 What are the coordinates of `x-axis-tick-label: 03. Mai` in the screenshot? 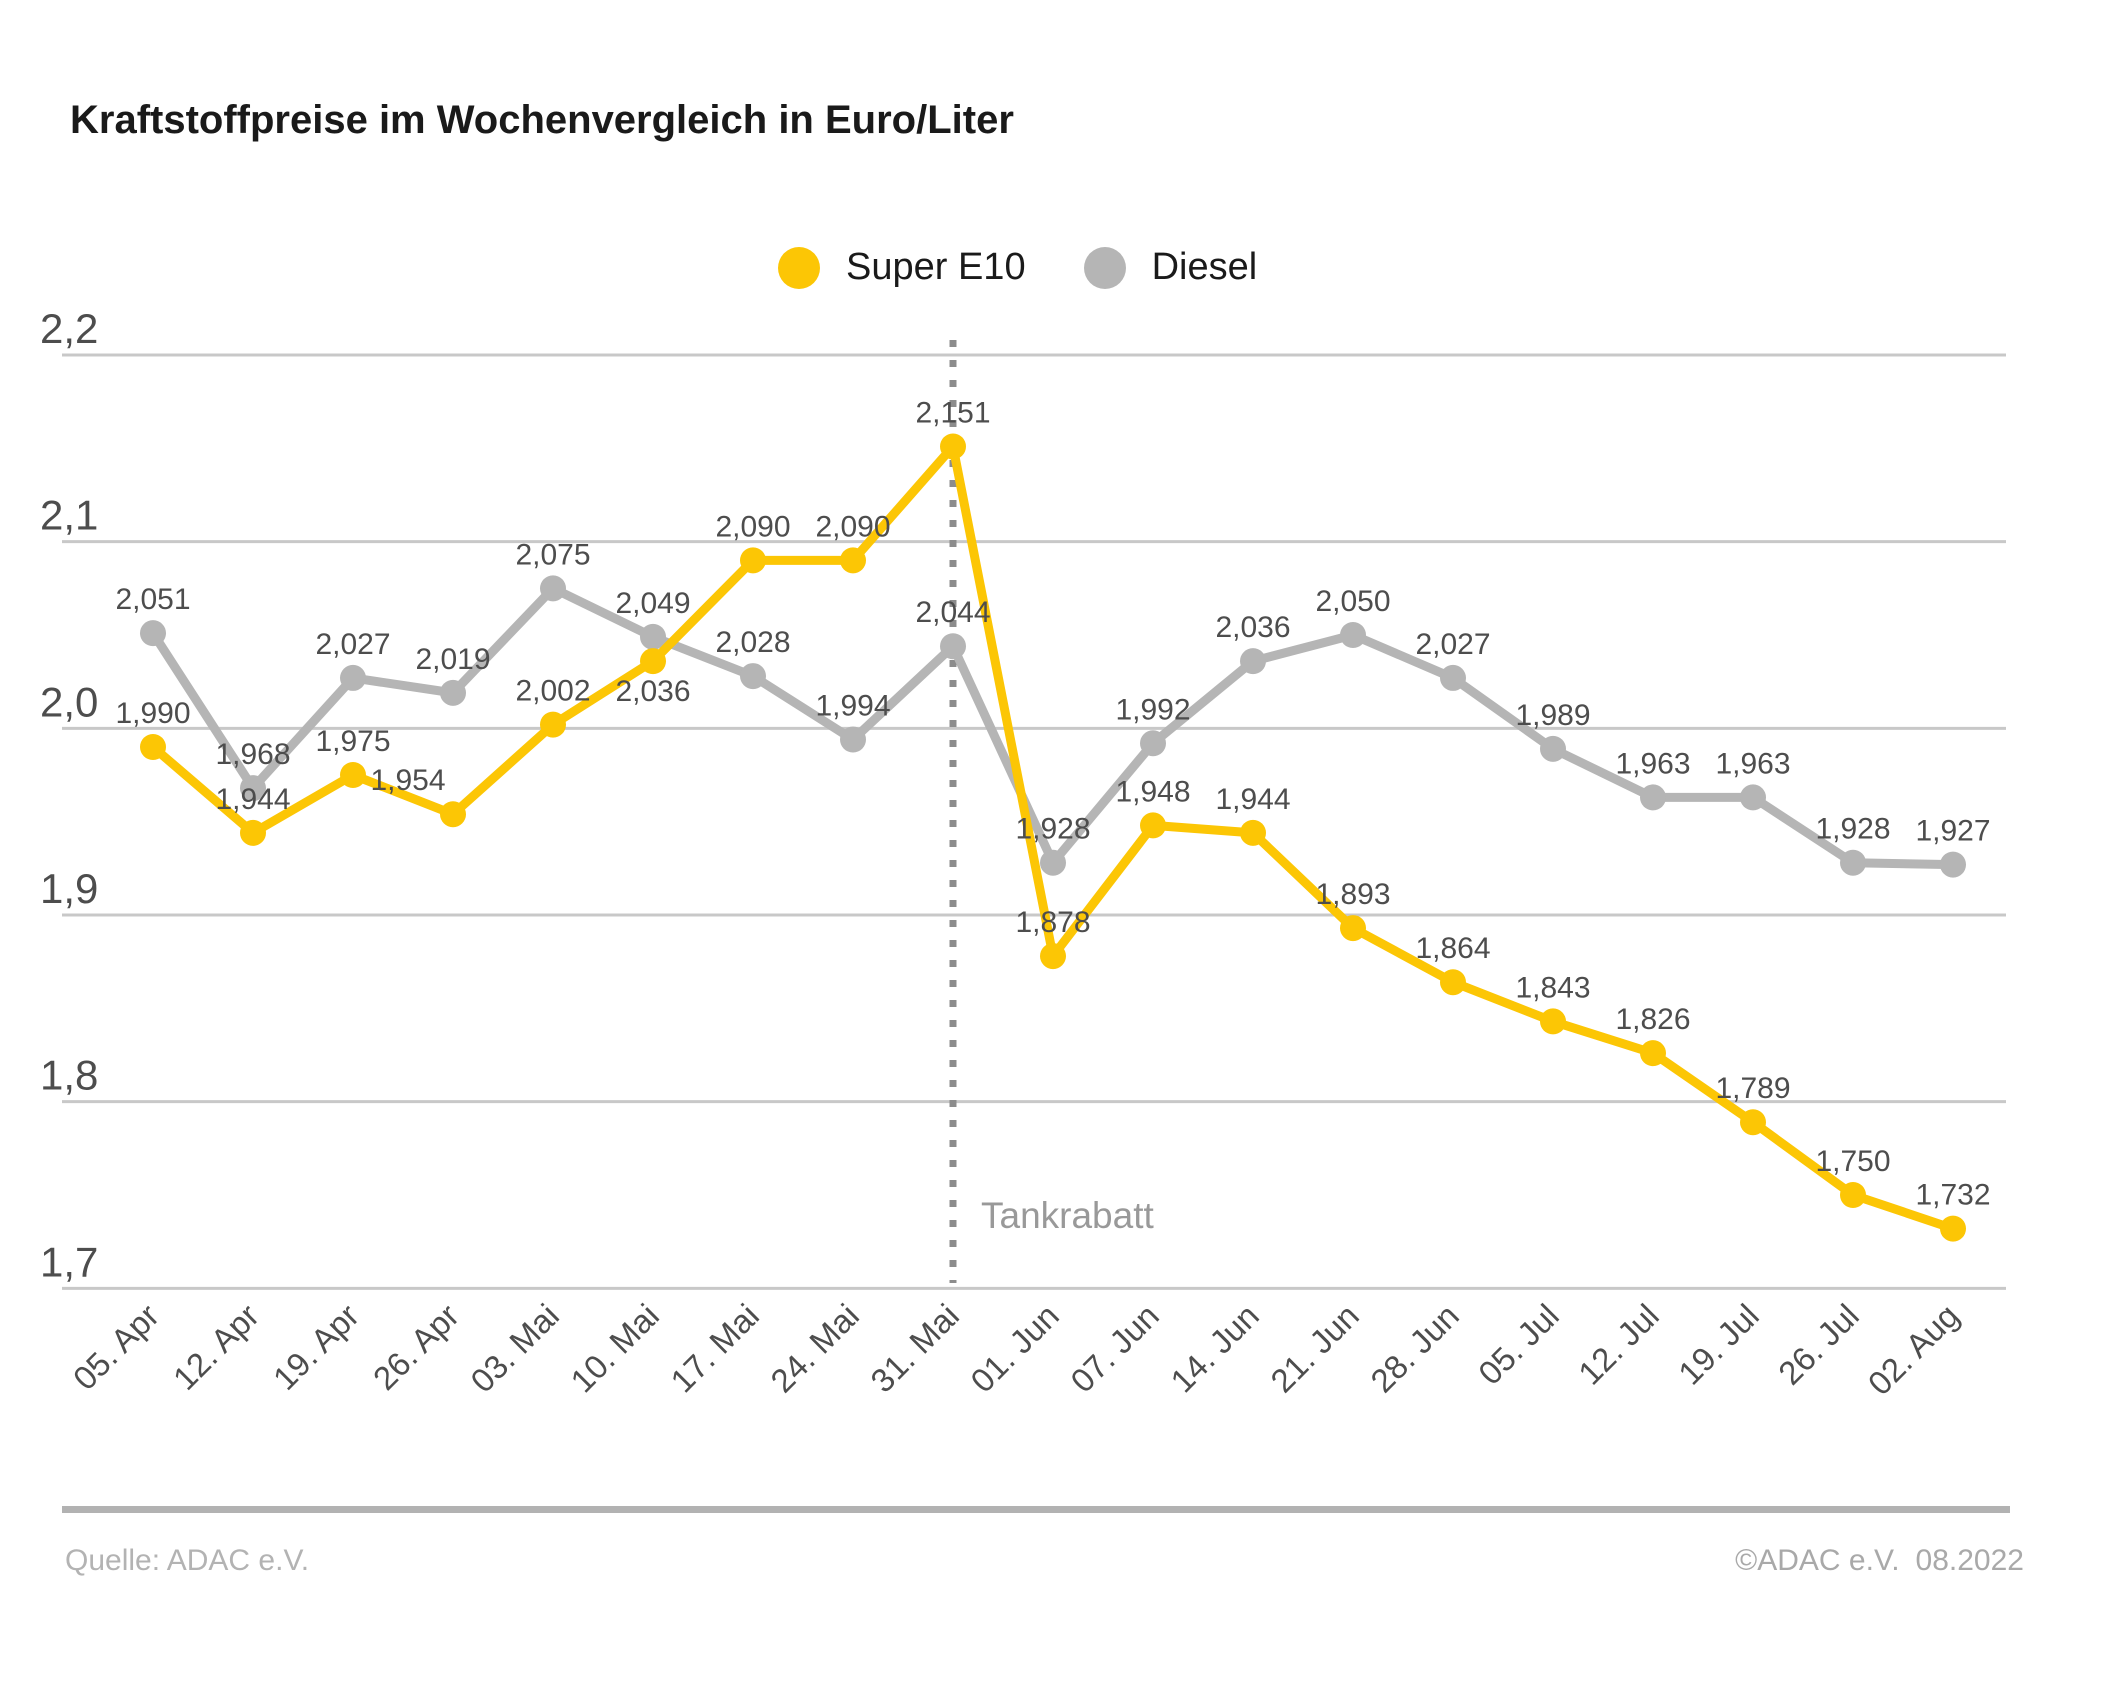 It's located at (514, 1348).